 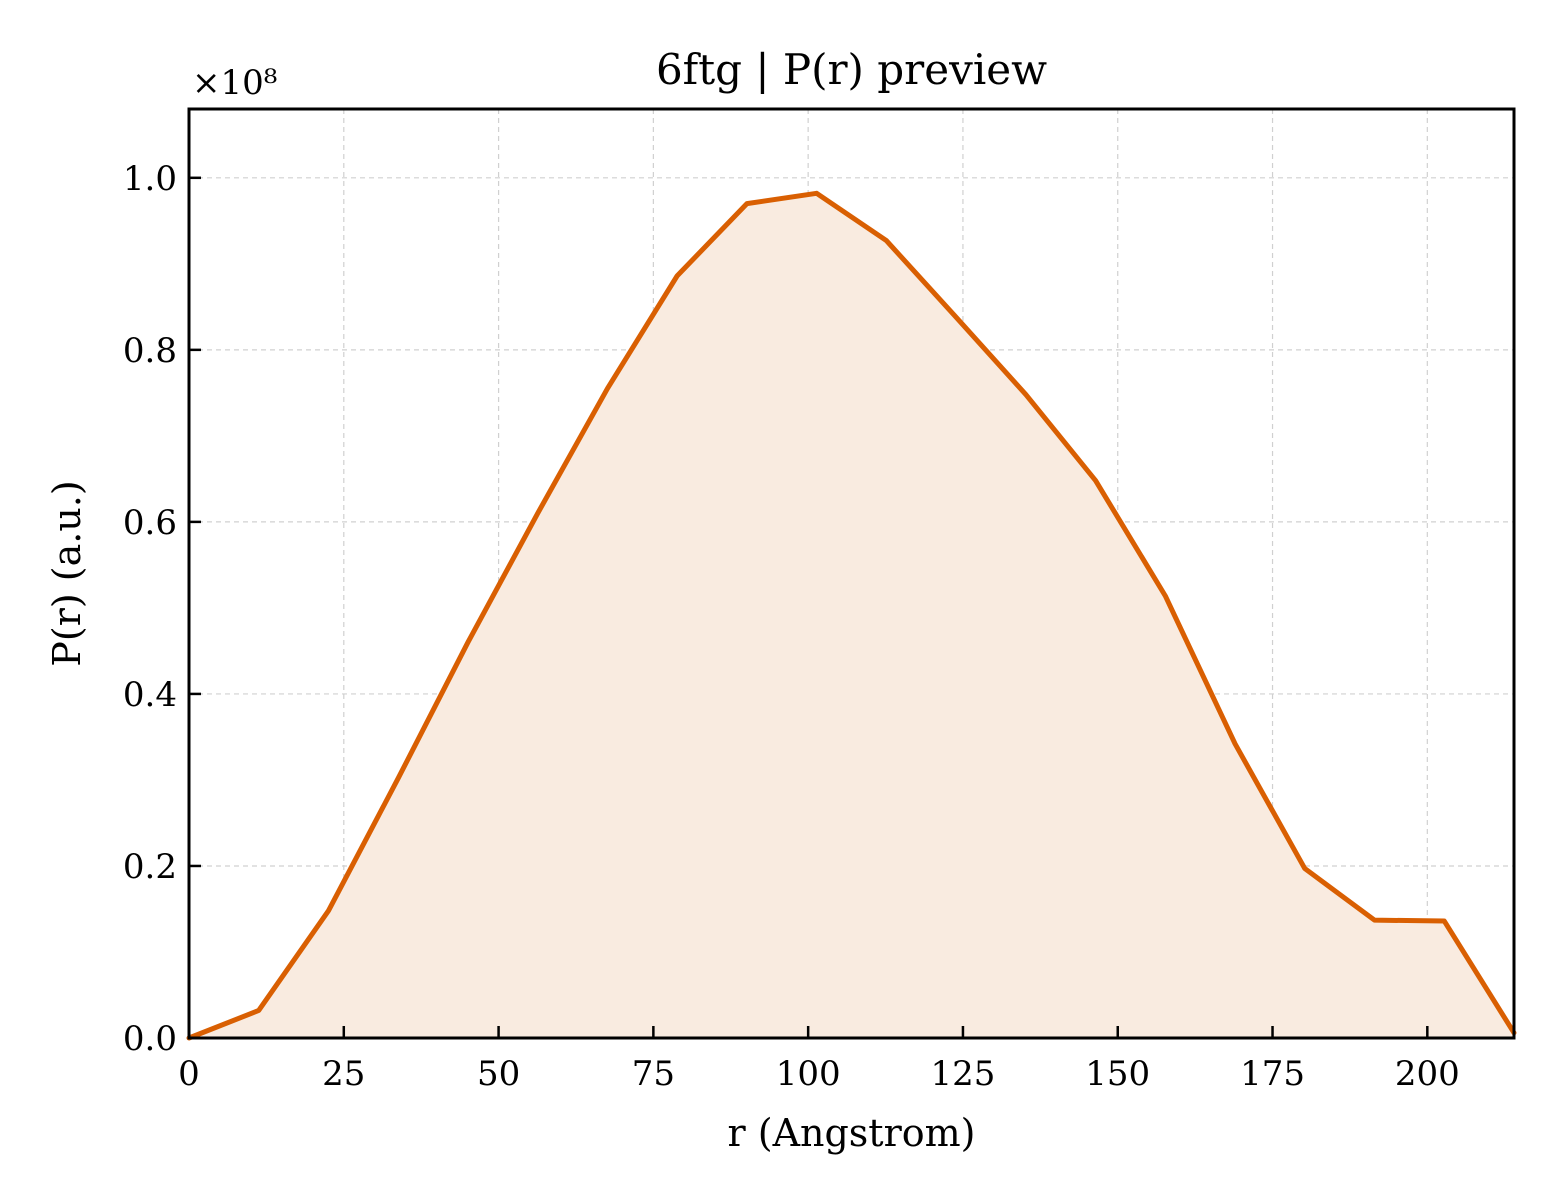 What do you see at coordinates (67, 573) in the screenshot?
I see `y-axis-label: P(r) (a.u.)` at bounding box center [67, 573].